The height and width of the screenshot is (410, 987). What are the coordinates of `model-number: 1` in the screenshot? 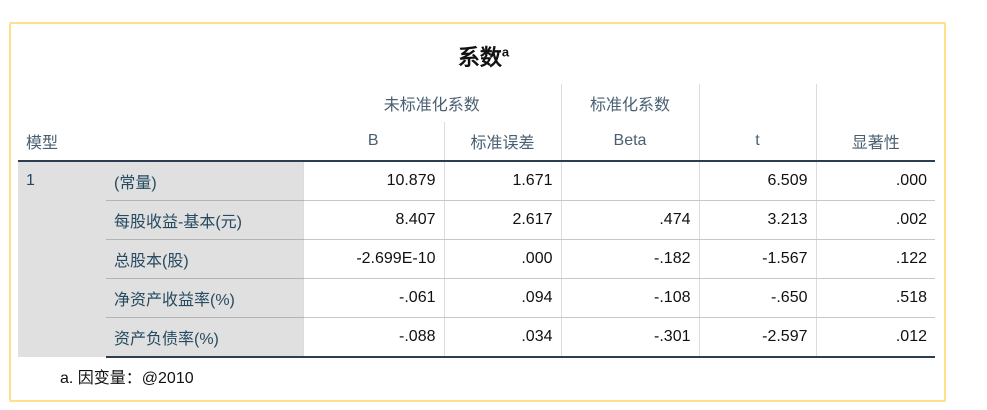 It's located at (62, 259).